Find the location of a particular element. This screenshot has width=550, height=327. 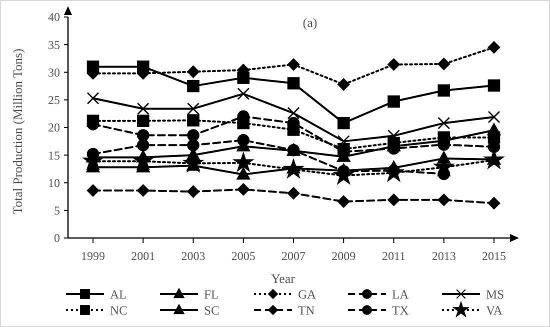

x-tick-label: 2013 is located at coordinates (444, 256).